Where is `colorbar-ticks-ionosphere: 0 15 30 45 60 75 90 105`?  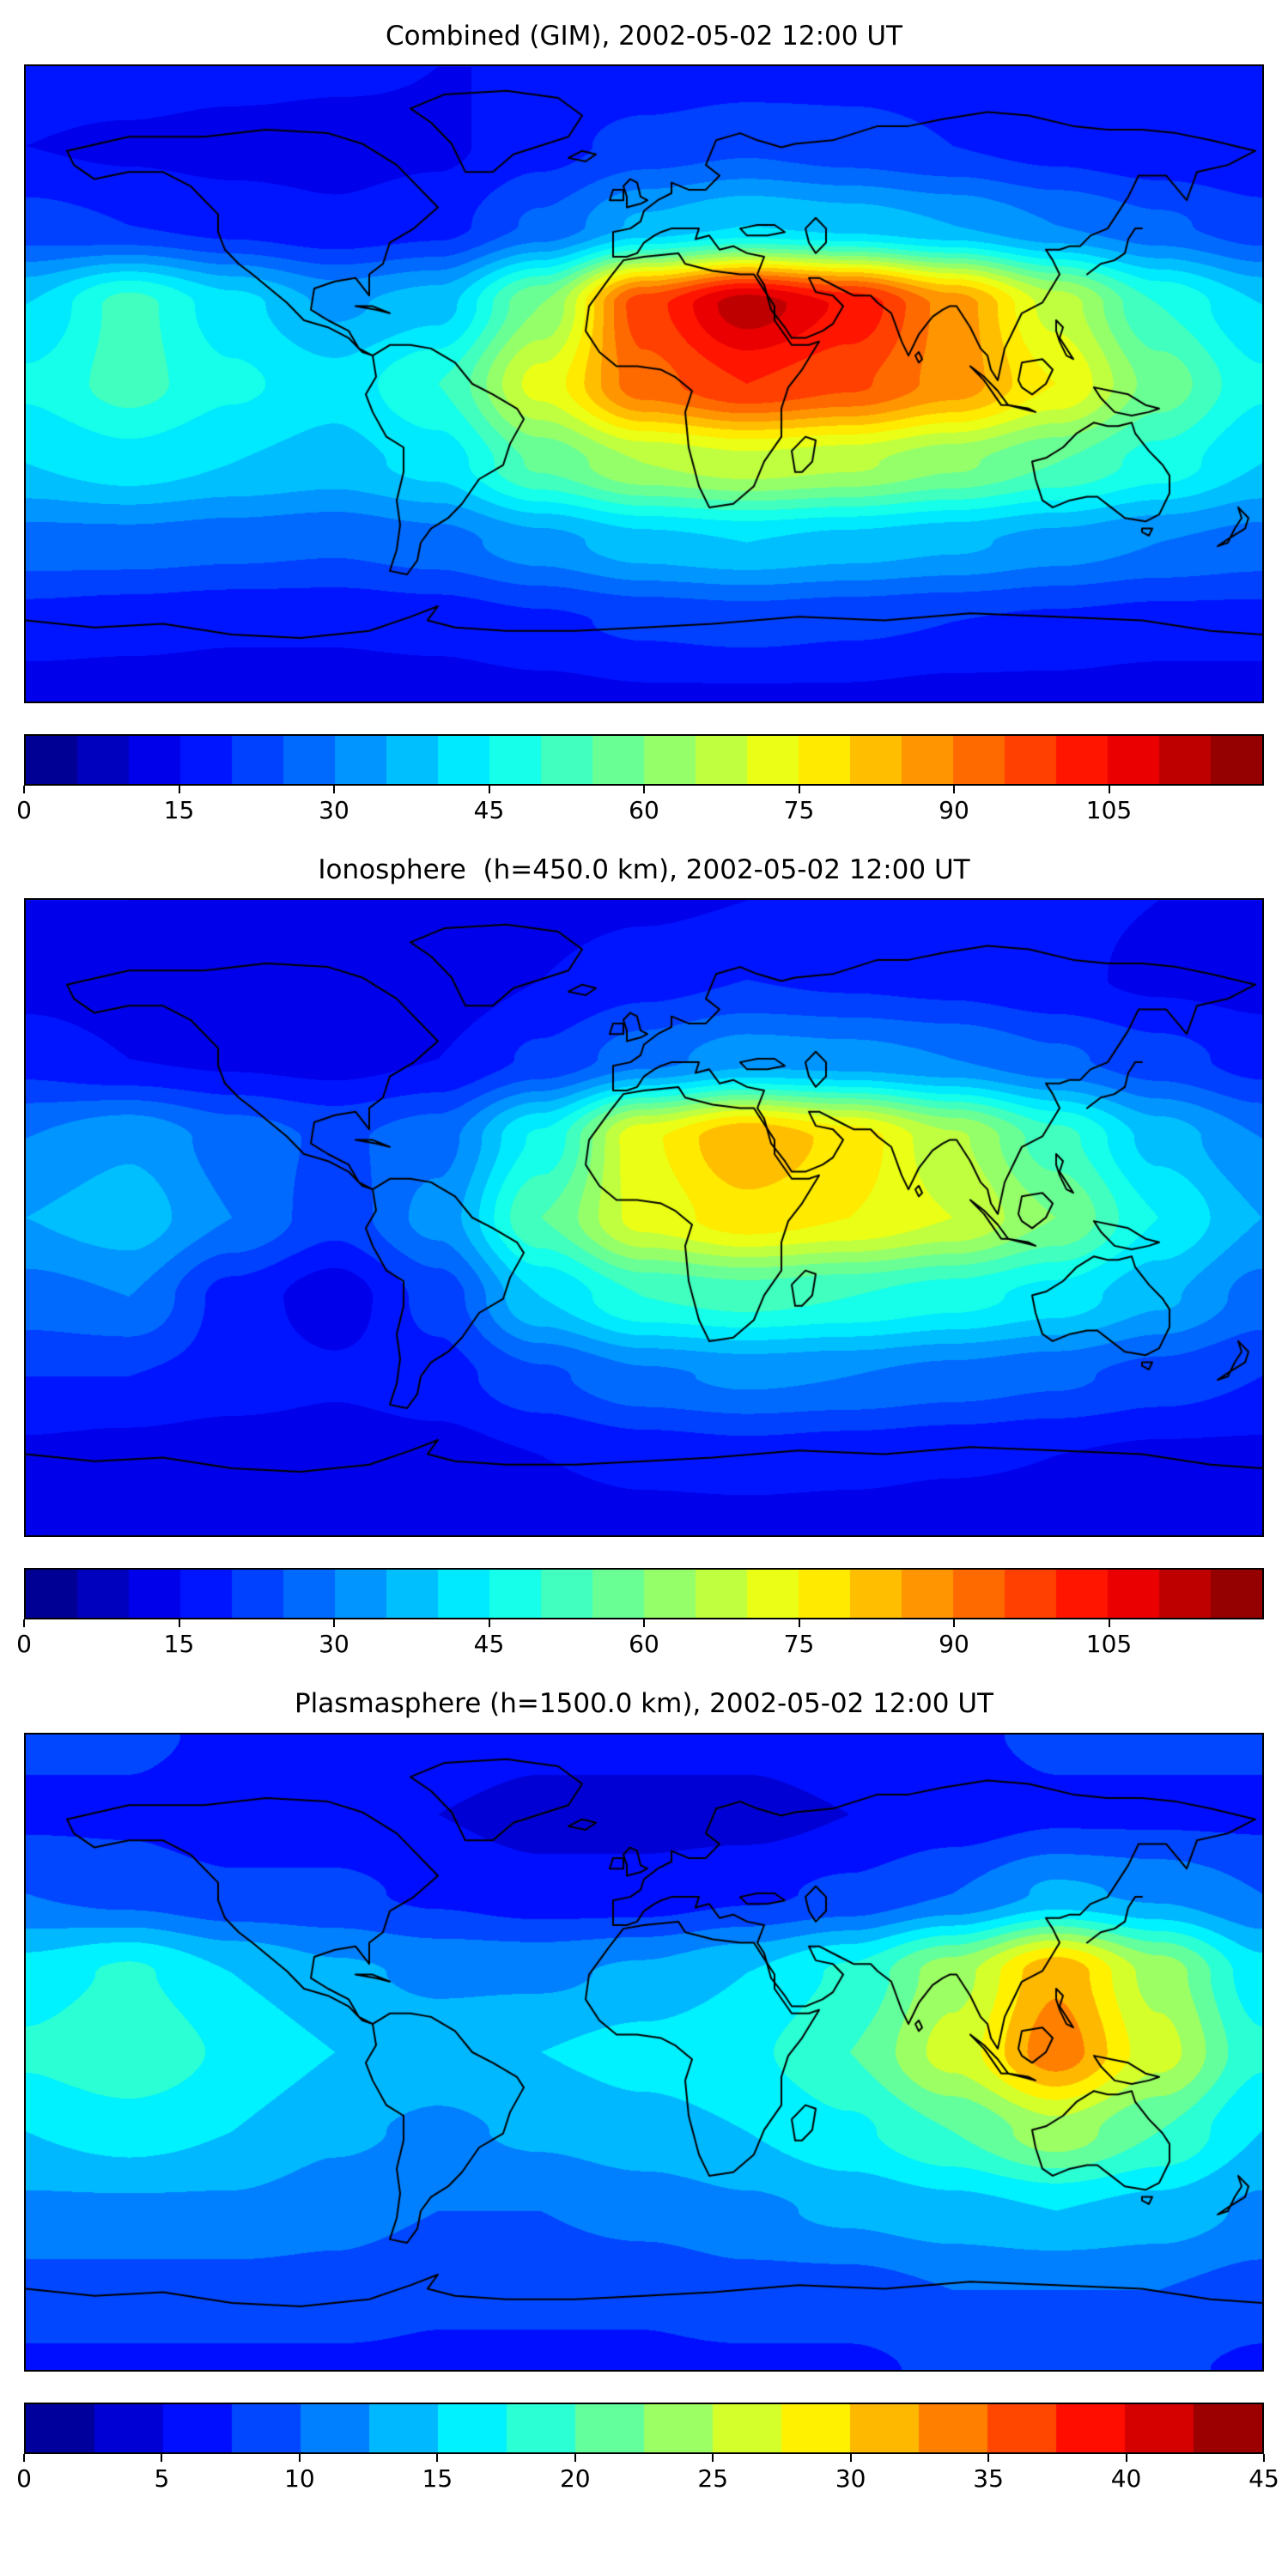
colorbar-ticks-ionosphere: 0 15 30 45 60 75 90 105 is located at coordinates (640, 1642).